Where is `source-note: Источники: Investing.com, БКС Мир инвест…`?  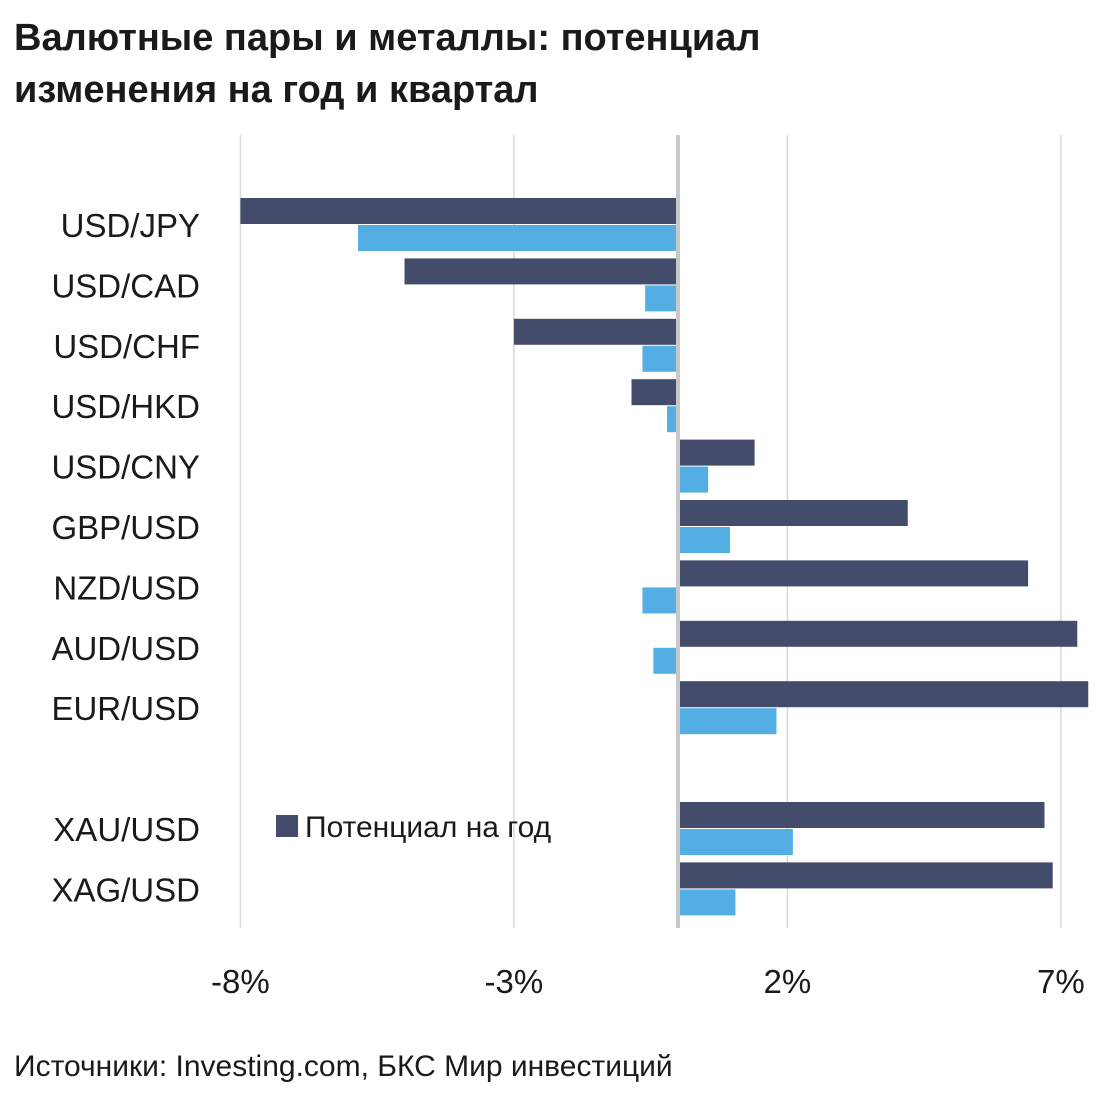
source-note: Источники: Investing.com, БКС Мир инвест… is located at coordinates (343, 1066).